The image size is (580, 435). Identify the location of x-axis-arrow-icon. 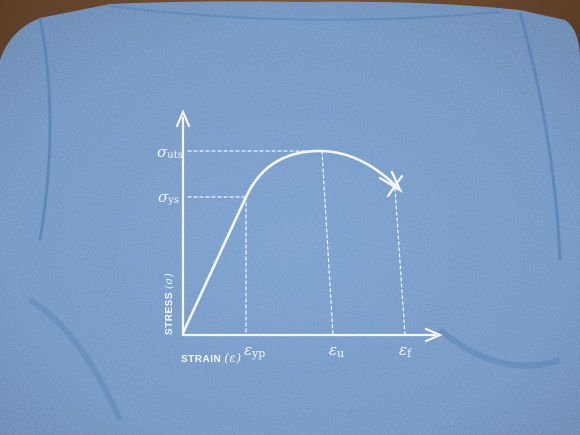
(433, 335).